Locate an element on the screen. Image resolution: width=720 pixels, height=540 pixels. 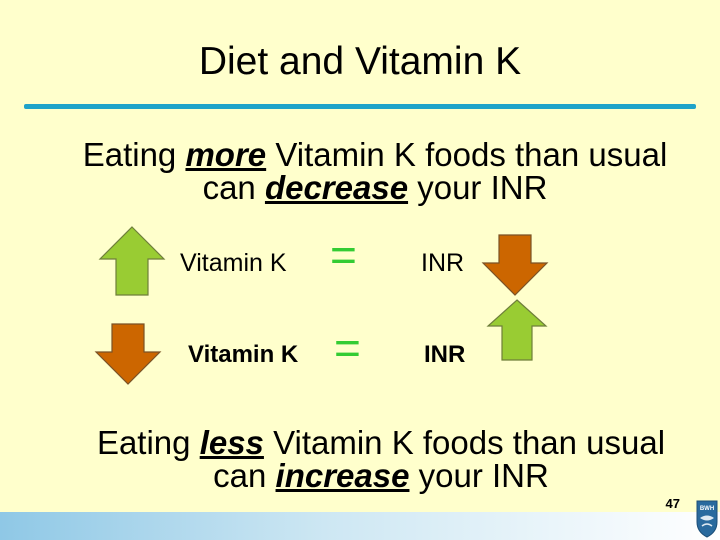
emphasis-decrease: decrease is located at coordinates (336, 187).